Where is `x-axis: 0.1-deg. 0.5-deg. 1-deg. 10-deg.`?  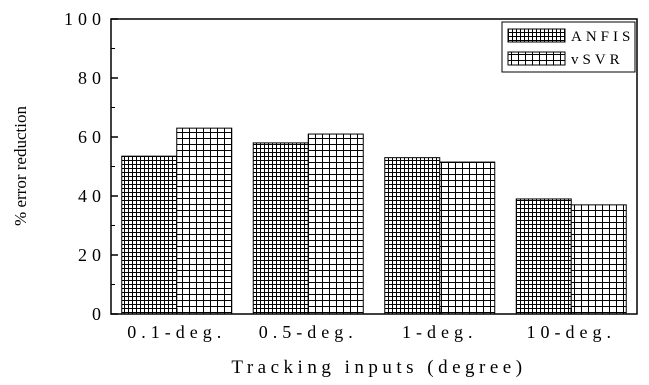
x-axis: 0.1-deg. 0.5-deg. 1-deg. 10-deg. is located at coordinates (371, 325).